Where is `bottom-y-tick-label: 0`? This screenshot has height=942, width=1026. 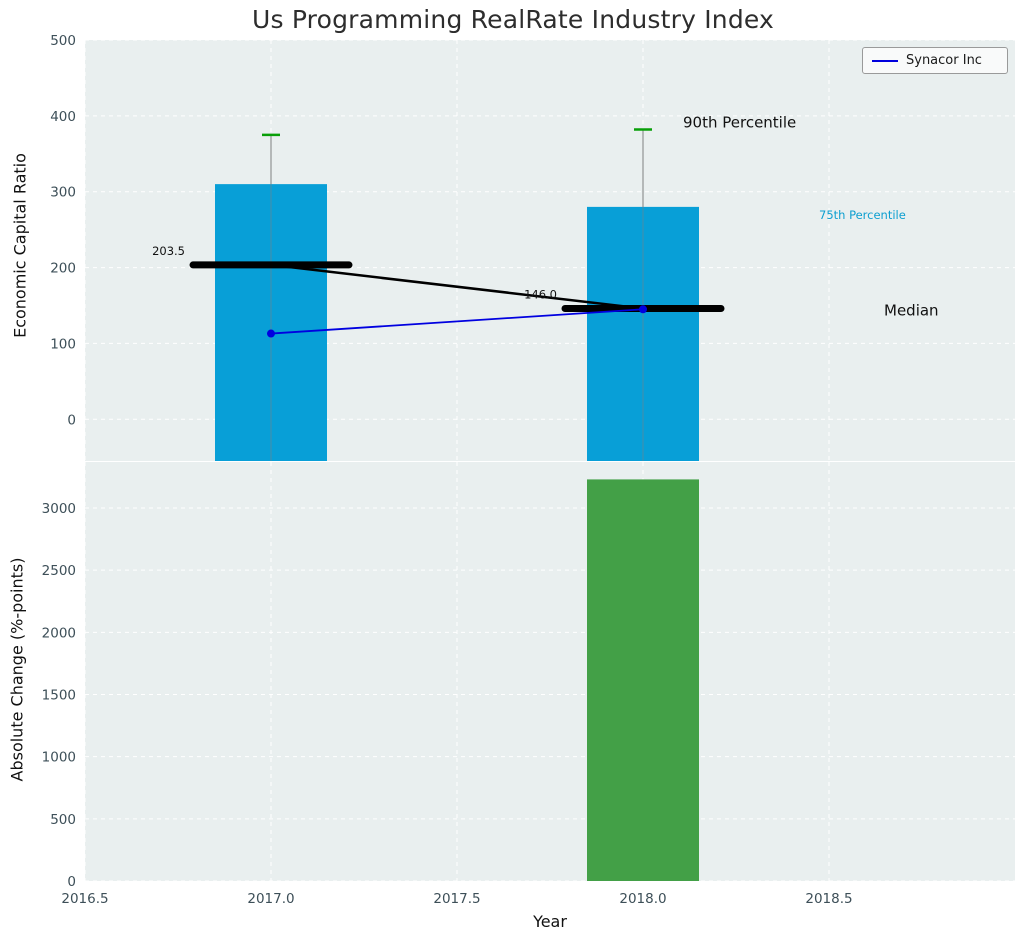 bottom-y-tick-label: 0 is located at coordinates (71, 882).